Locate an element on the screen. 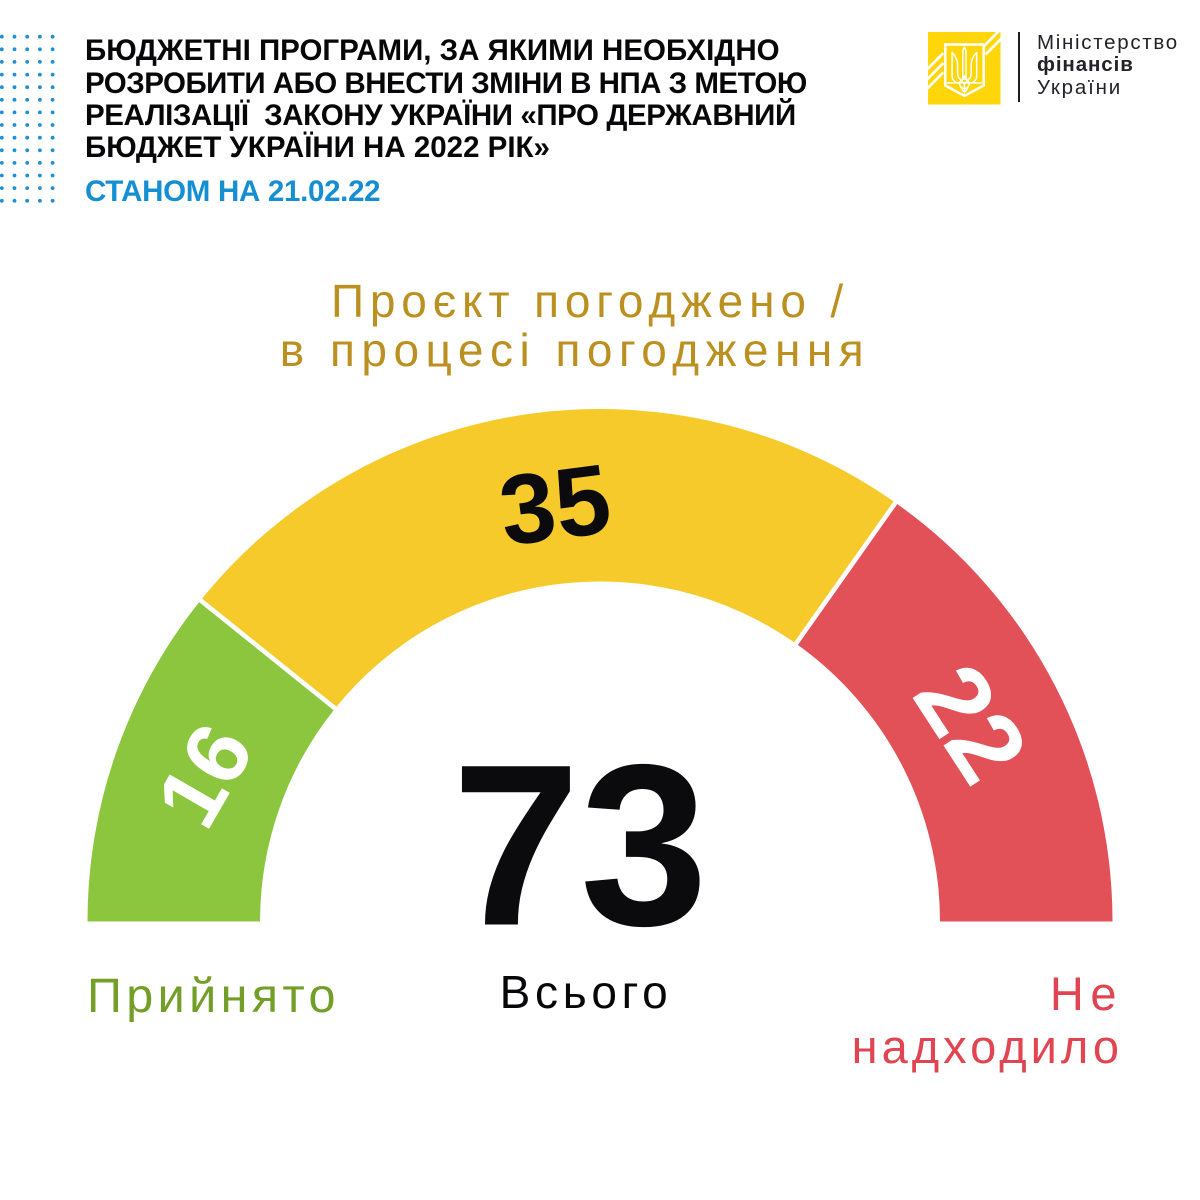  svg-text: 73 is located at coordinates (580, 829).